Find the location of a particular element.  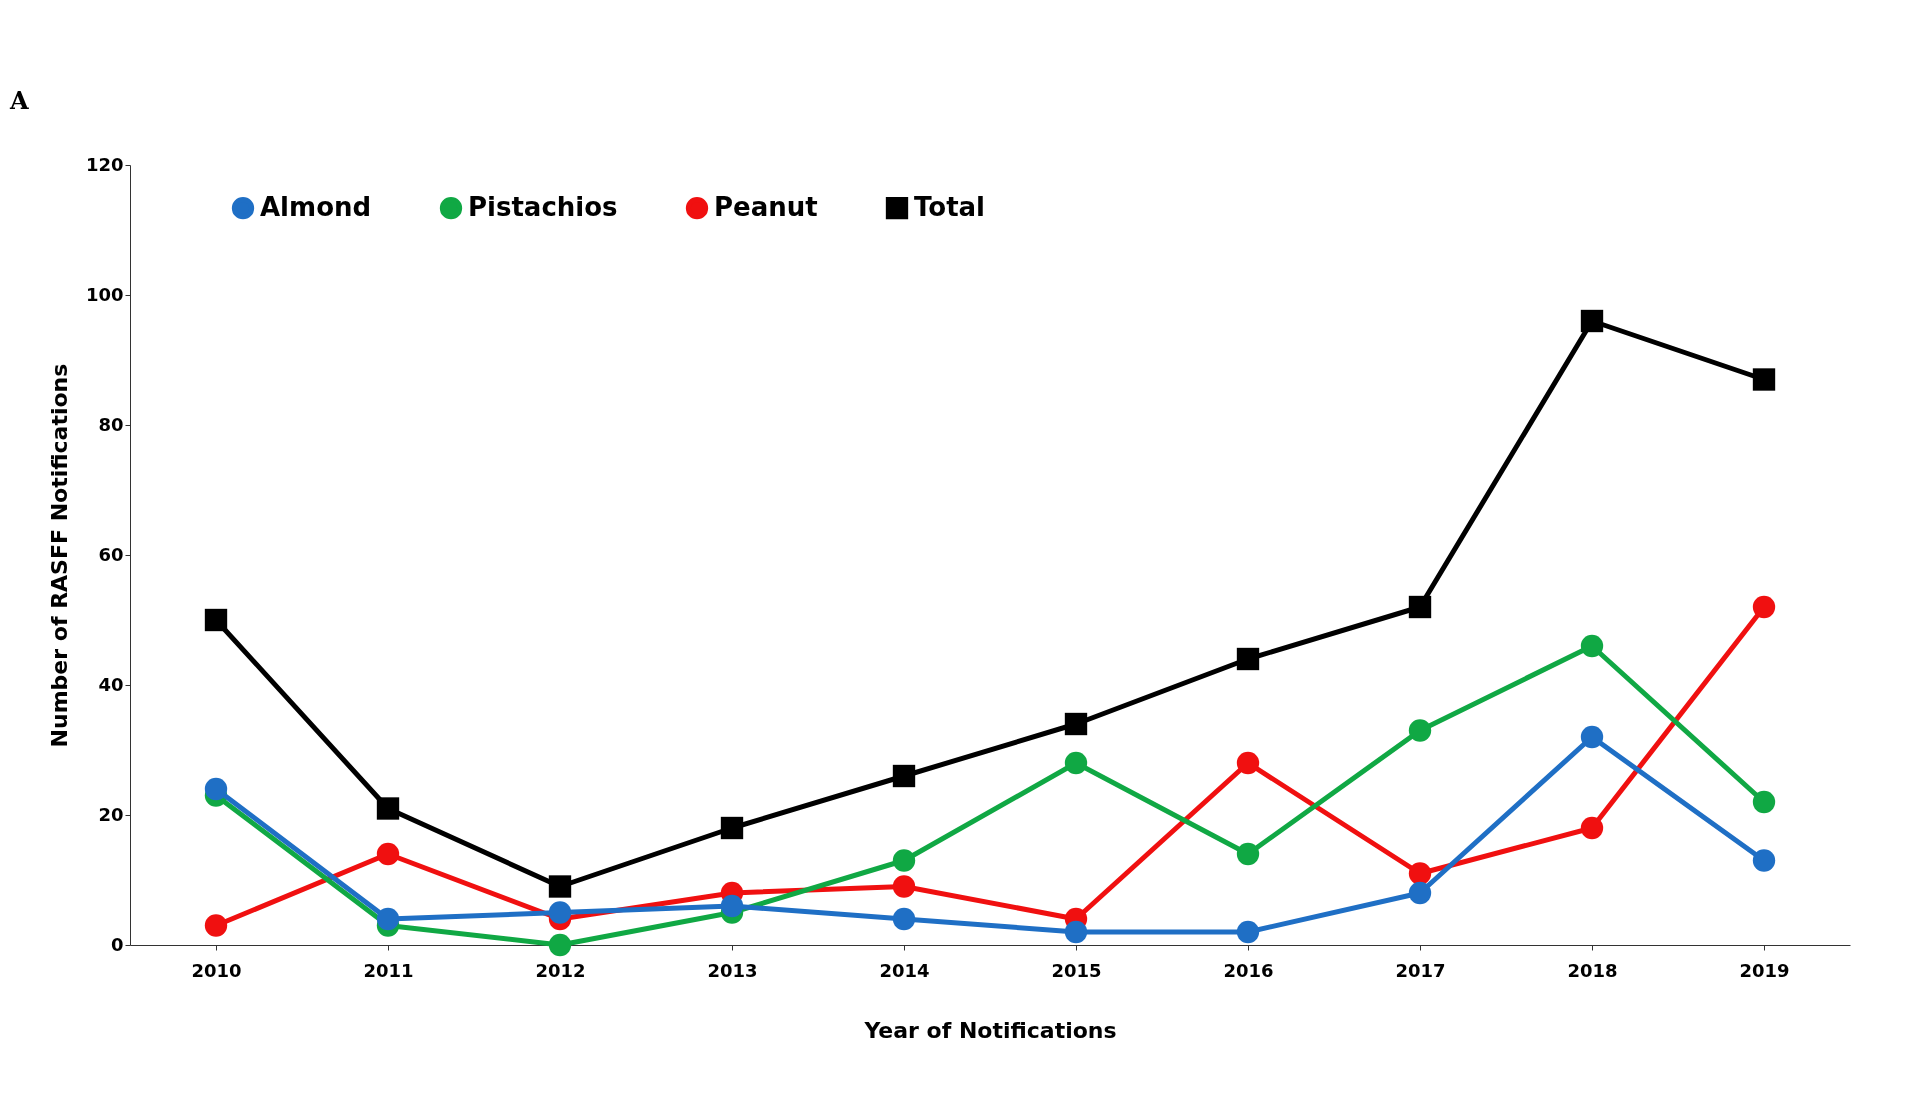

y-tick-label: 20 is located at coordinates (111, 814).